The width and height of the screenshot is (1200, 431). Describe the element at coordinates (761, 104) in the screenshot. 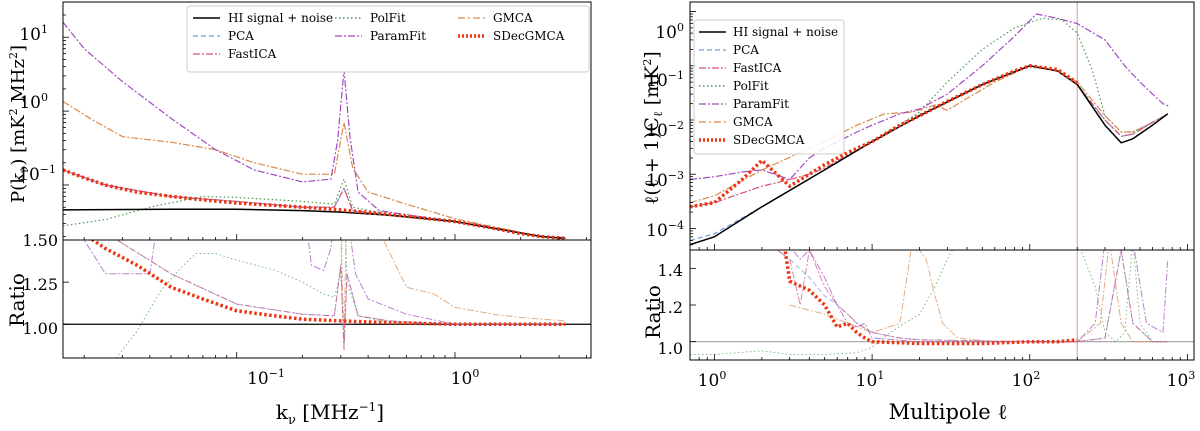

I see `right-legend-label-paramfit: ParamFit` at that location.